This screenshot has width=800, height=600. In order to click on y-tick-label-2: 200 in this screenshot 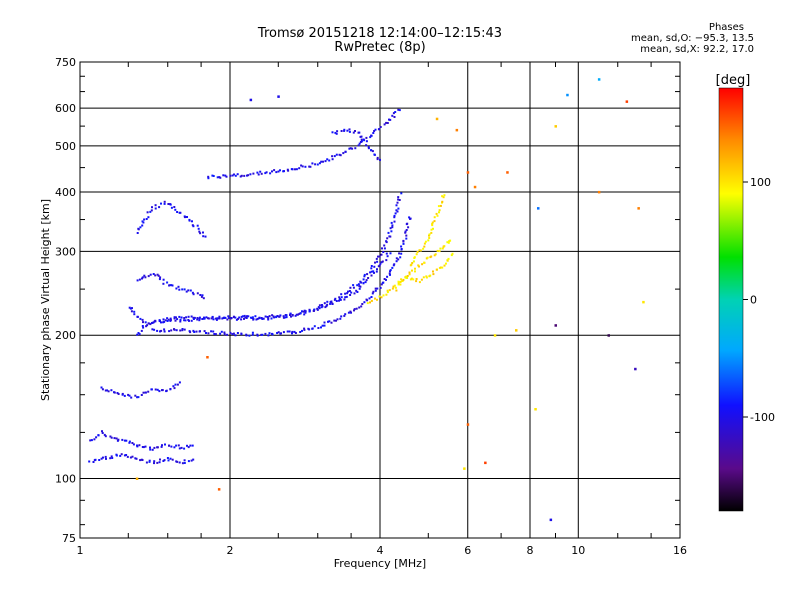, I will do `click(65, 335)`.